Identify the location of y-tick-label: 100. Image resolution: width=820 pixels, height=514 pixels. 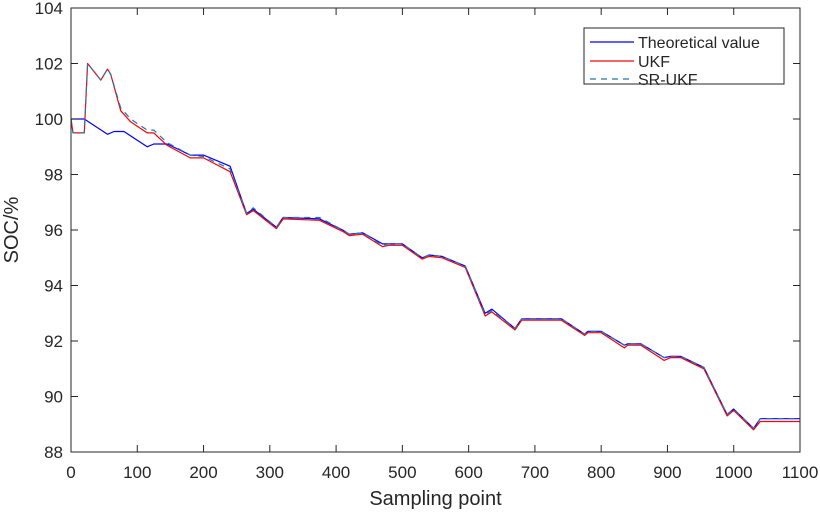
(49, 119).